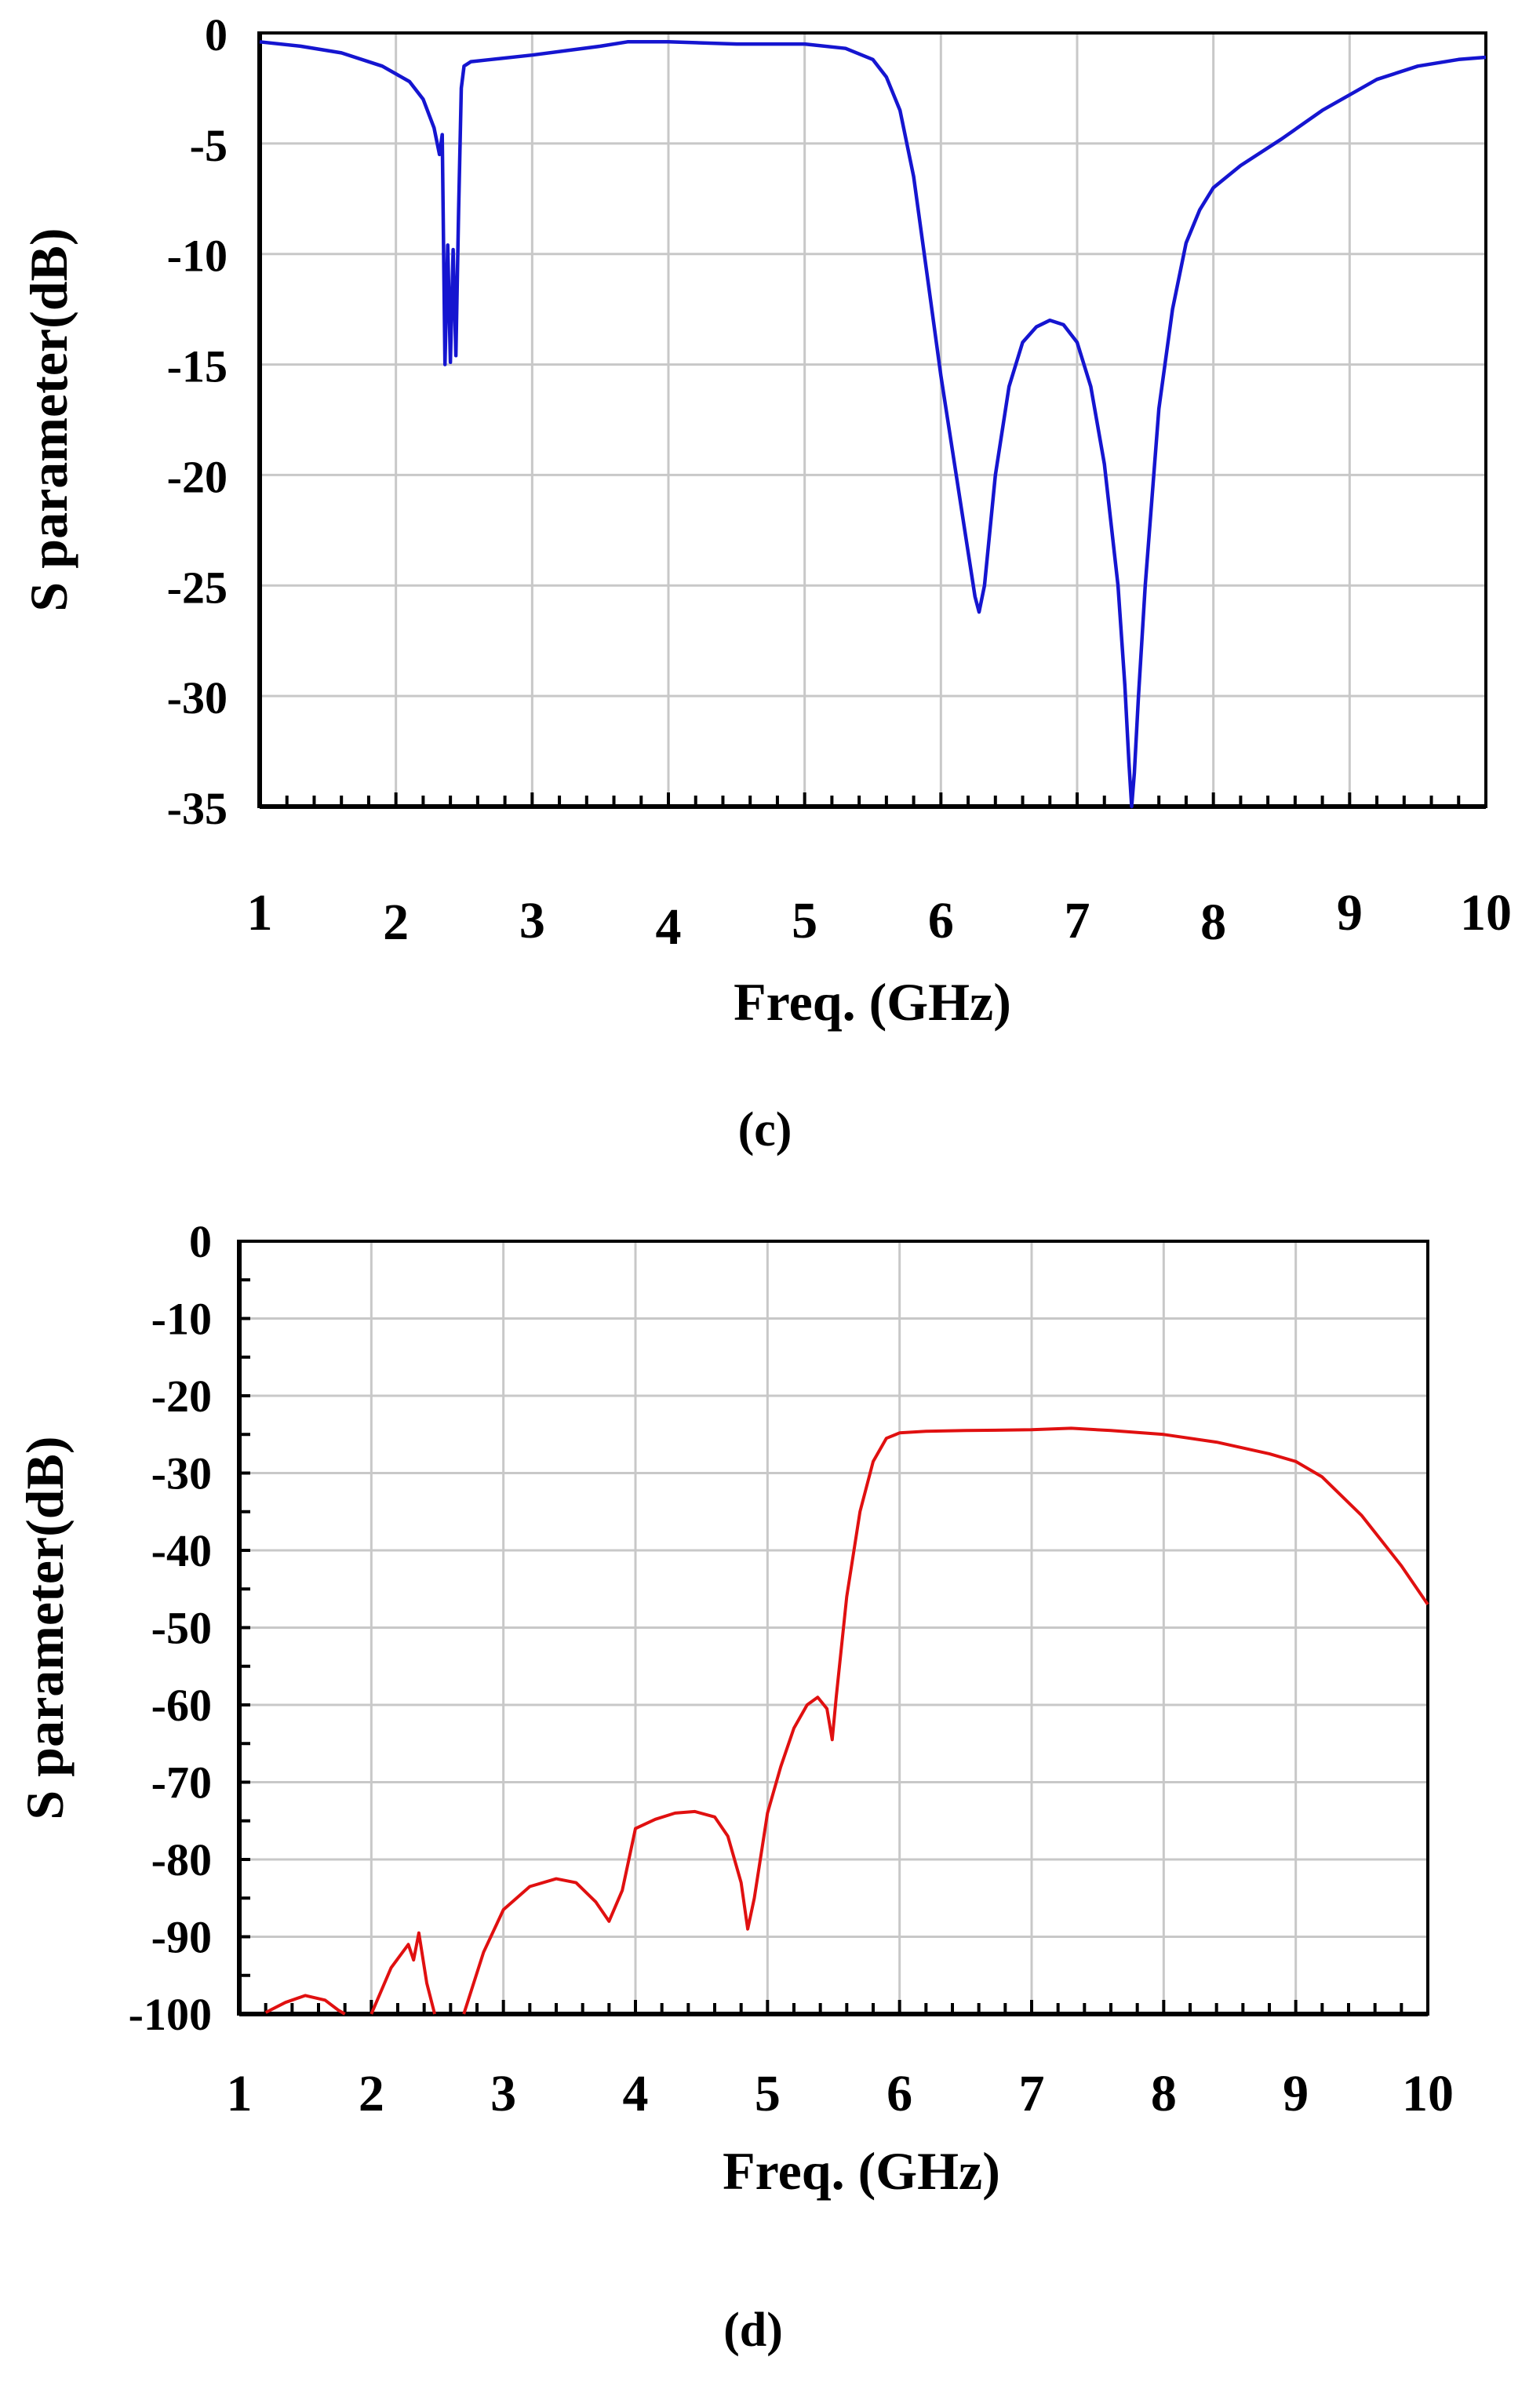 This screenshot has height=2382, width=1540. Describe the element at coordinates (48, 419) in the screenshot. I see `y-axis-title-c: S parameter(dB)` at that location.